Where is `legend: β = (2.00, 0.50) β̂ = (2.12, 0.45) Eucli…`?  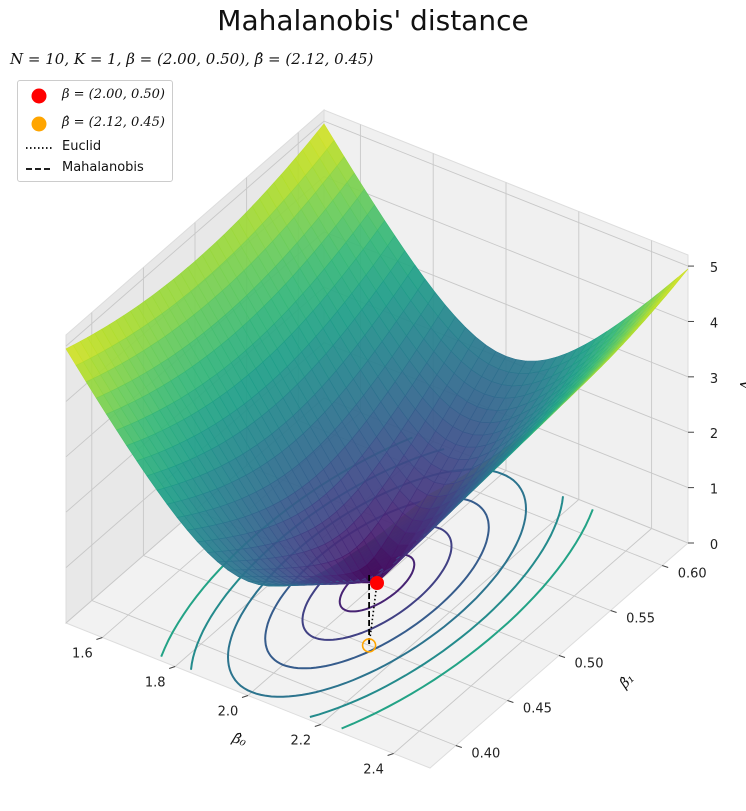 legend: β = (2.00, 0.50) β̂ = (2.12, 0.45) Eucli… is located at coordinates (95, 131).